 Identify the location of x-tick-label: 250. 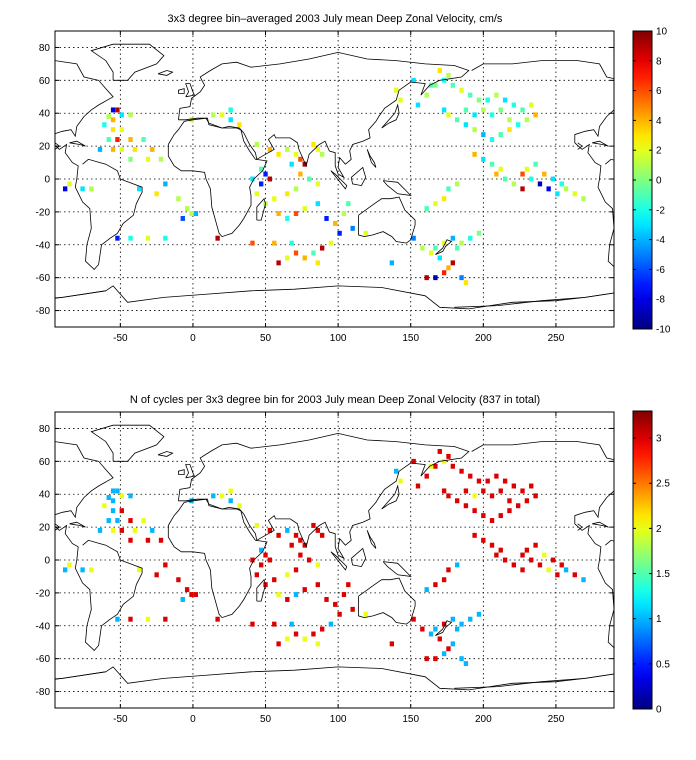
(556, 719).